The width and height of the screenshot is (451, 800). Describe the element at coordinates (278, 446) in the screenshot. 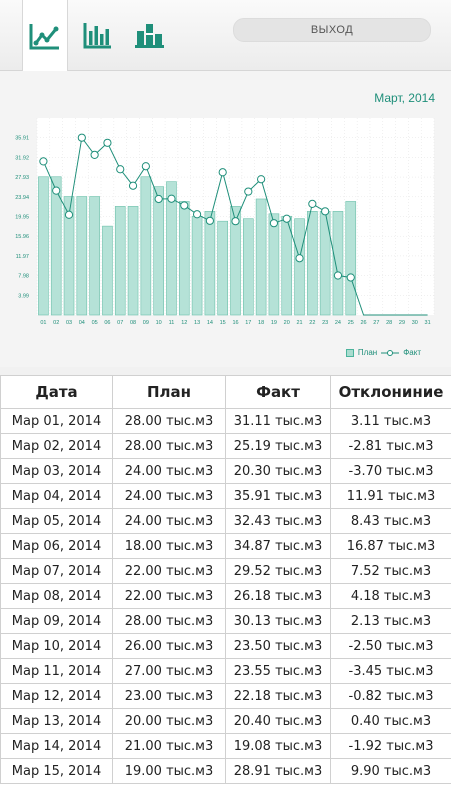

I see `cell-fact: 25.19 тыс.м3` at that location.